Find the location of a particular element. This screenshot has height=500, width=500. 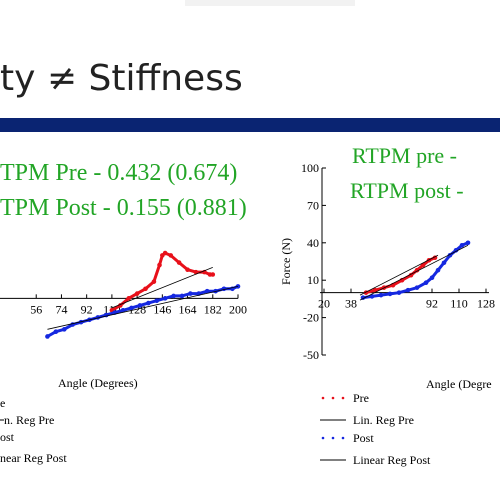

left-legend-label: ost is located at coordinates (7, 437).